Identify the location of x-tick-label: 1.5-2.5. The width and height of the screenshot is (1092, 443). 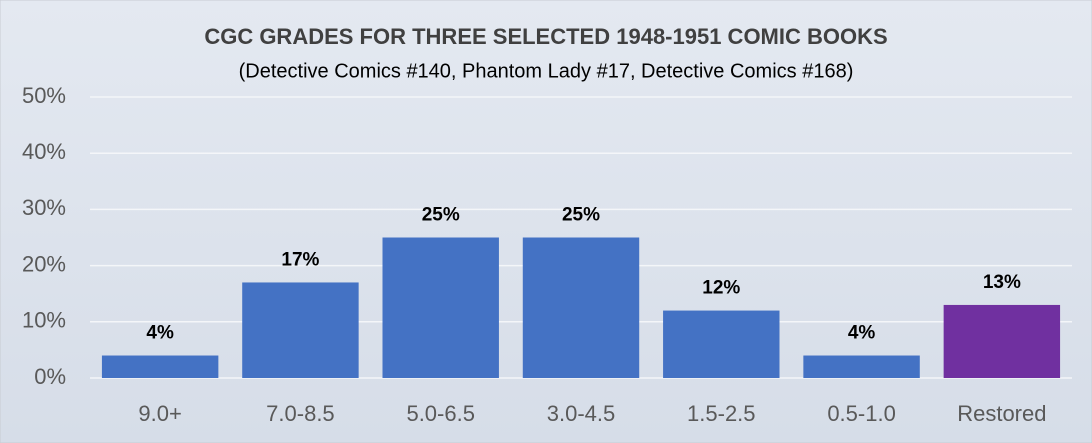
(721, 413).